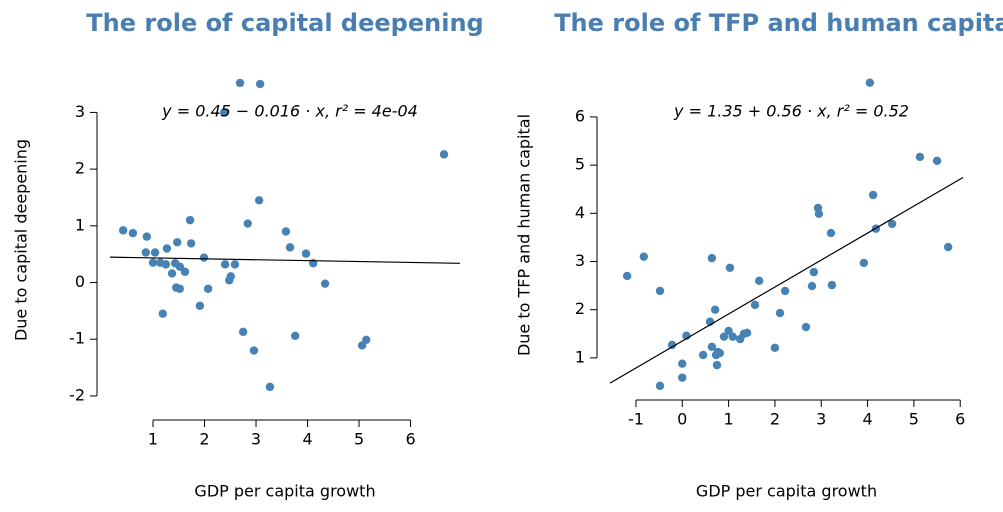 The image size is (1003, 512). I want to click on fit-equation: y = 1.35 + 0.56 · x, r² = 0.52, so click(791, 111).